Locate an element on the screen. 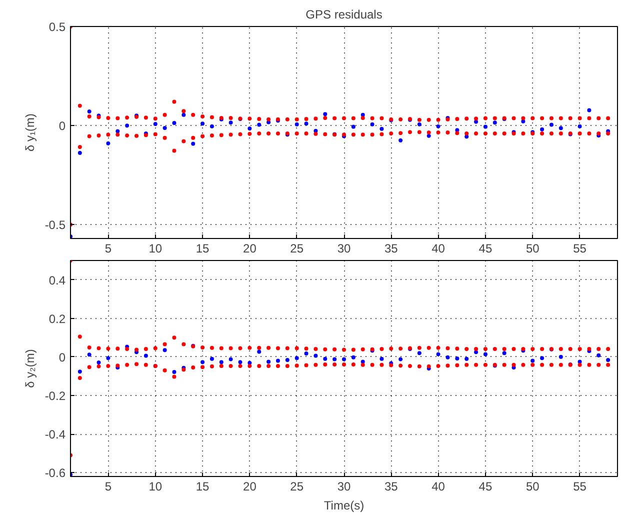 The height and width of the screenshot is (515, 629). y-tick-label: 0.5 is located at coordinates (57, 27).